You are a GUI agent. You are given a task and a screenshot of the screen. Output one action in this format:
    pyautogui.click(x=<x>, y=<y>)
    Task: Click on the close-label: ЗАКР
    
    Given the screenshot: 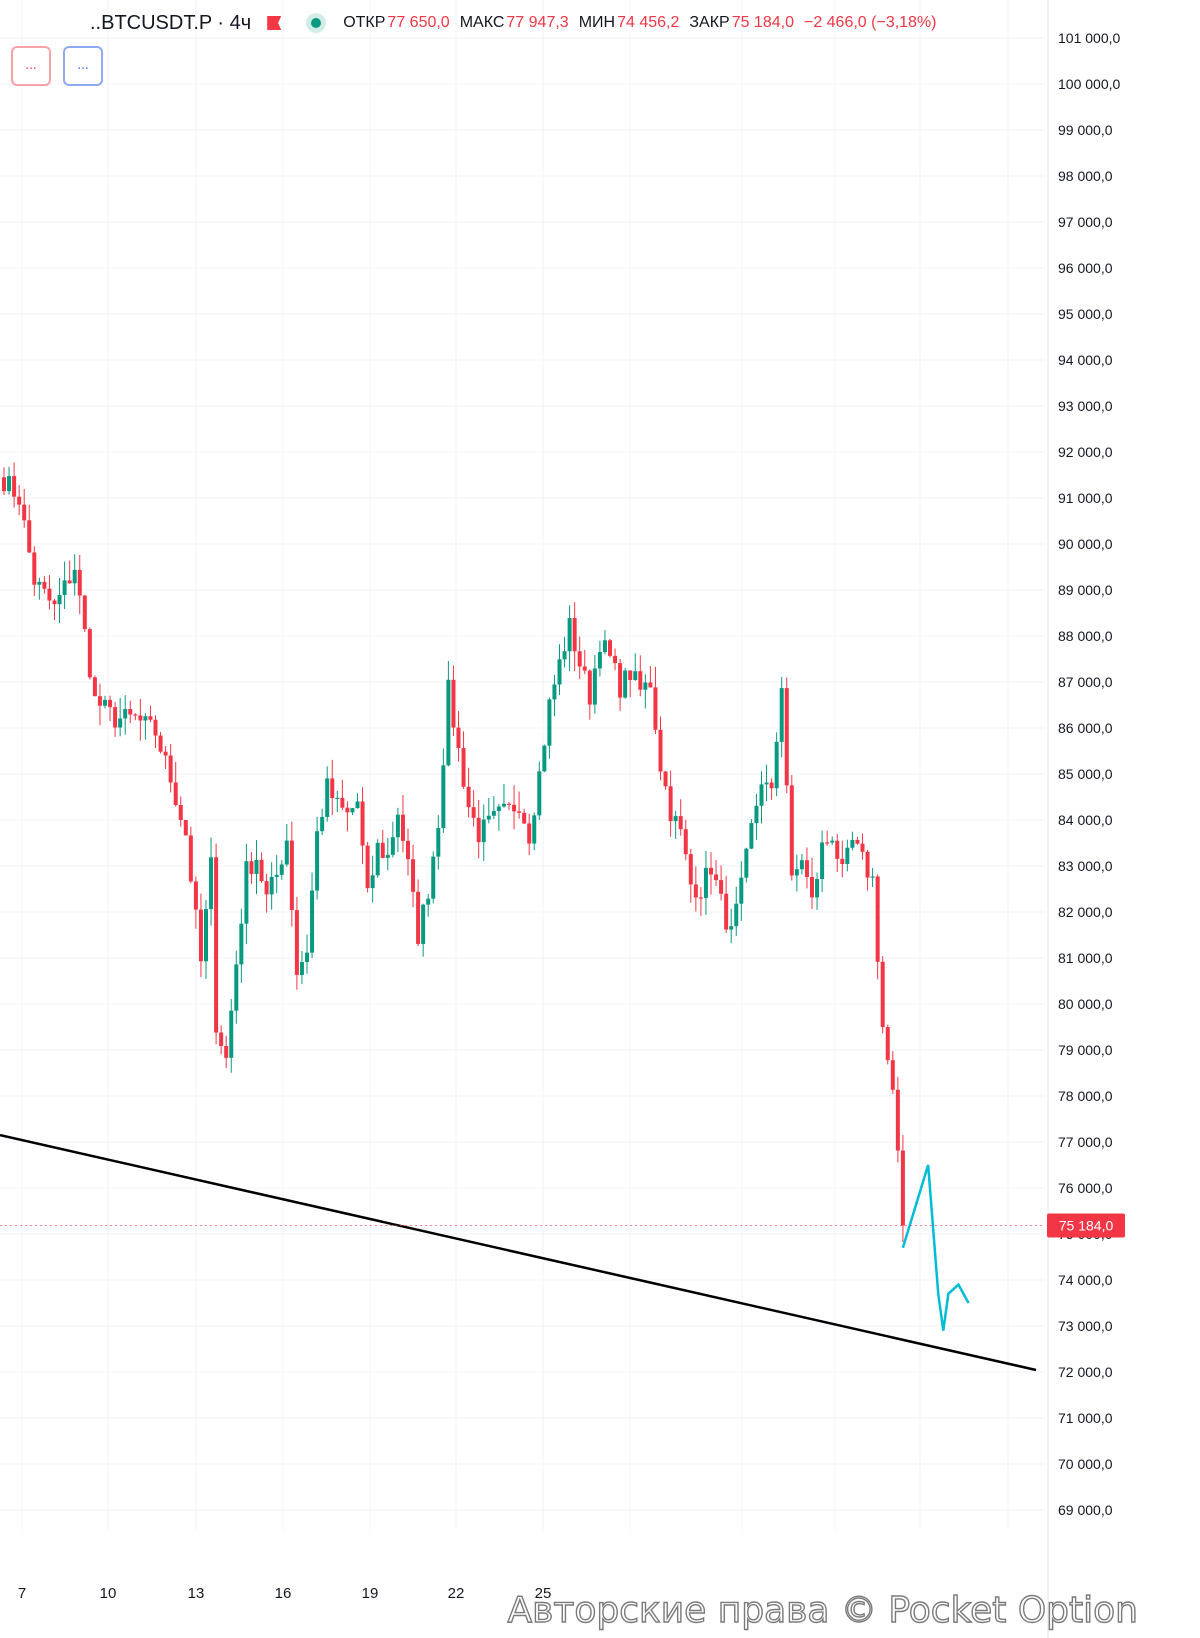 What is the action you would take?
    pyautogui.click(x=709, y=22)
    